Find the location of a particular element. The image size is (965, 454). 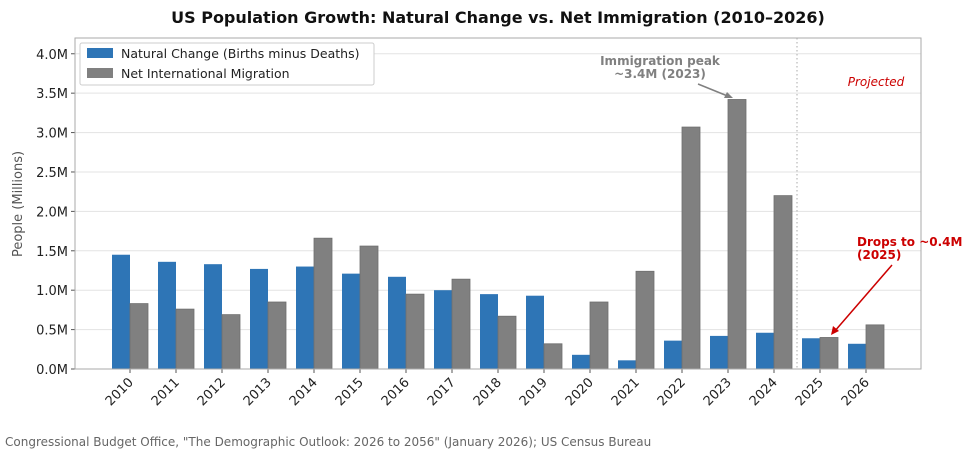

legend-swatch-migration is located at coordinates (100, 73).